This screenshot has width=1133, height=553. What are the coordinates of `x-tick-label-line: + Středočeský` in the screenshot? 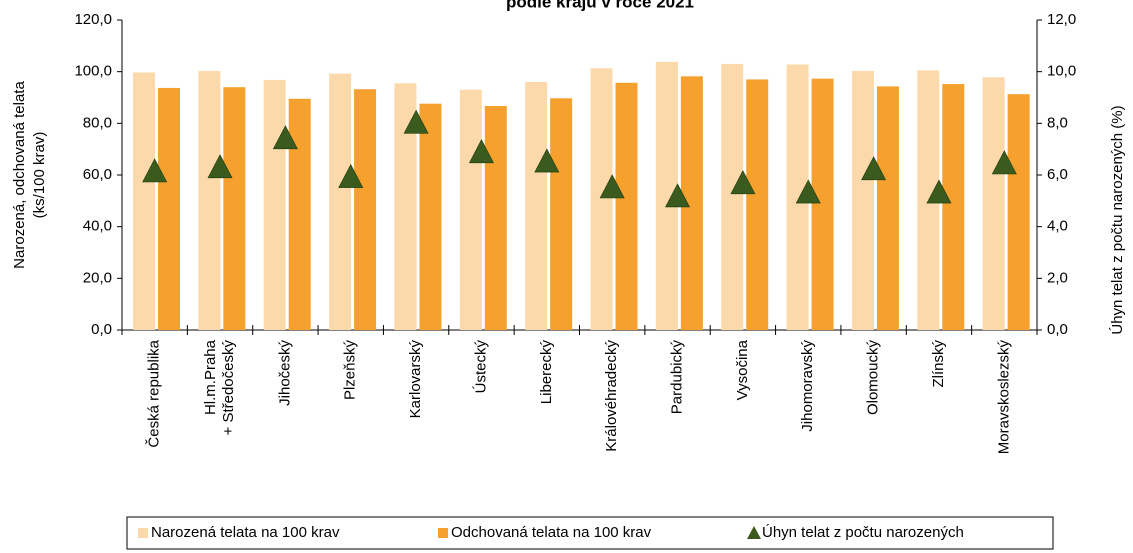 It's located at (228, 388).